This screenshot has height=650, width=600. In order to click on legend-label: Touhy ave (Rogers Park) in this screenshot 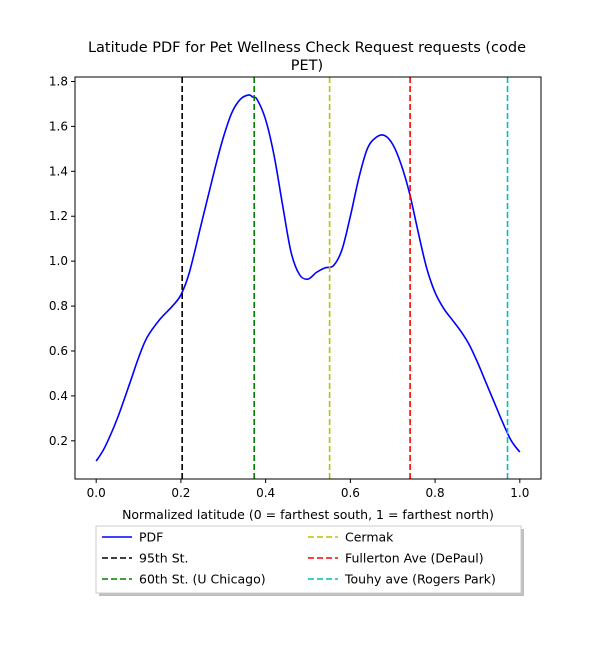, I will do `click(420, 579)`.